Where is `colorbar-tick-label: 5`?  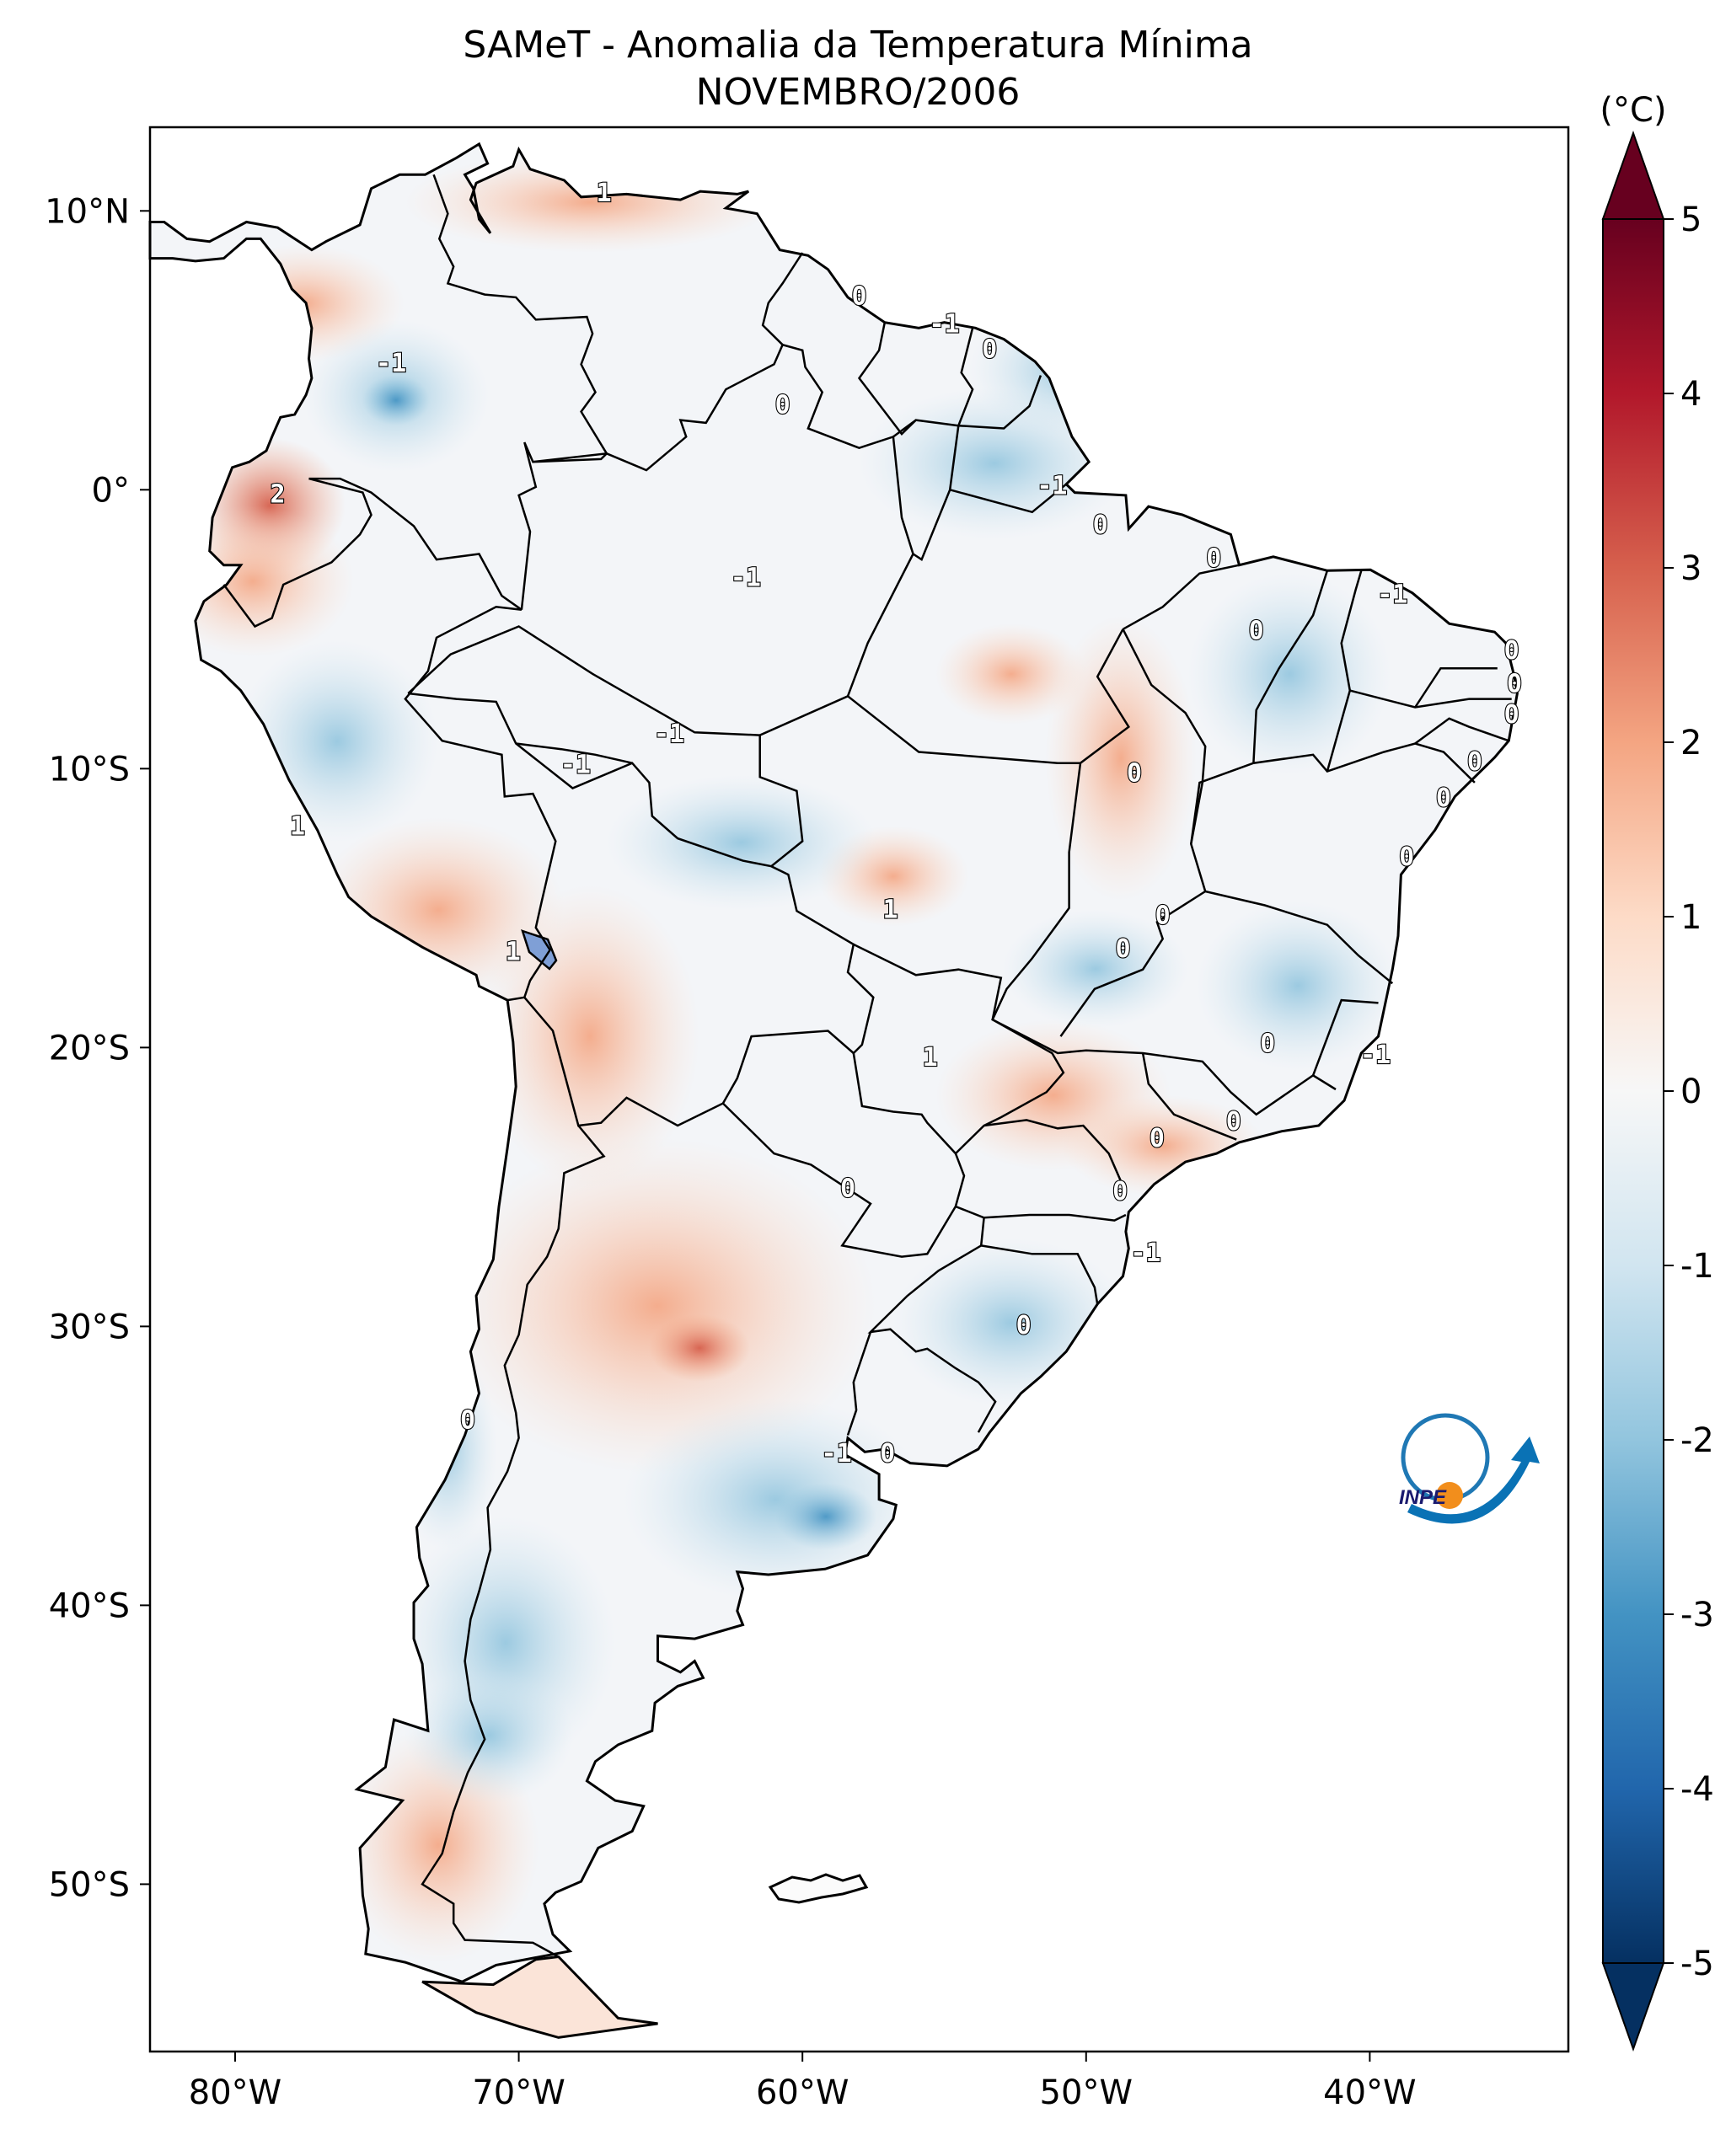
colorbar-tick-label: 5 is located at coordinates (1691, 220).